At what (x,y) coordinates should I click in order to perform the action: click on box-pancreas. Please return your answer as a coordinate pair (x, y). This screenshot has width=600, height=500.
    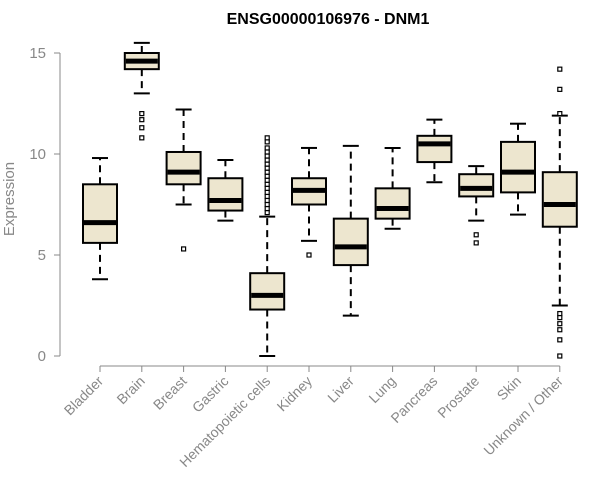
    Looking at the image, I should click on (434, 151).